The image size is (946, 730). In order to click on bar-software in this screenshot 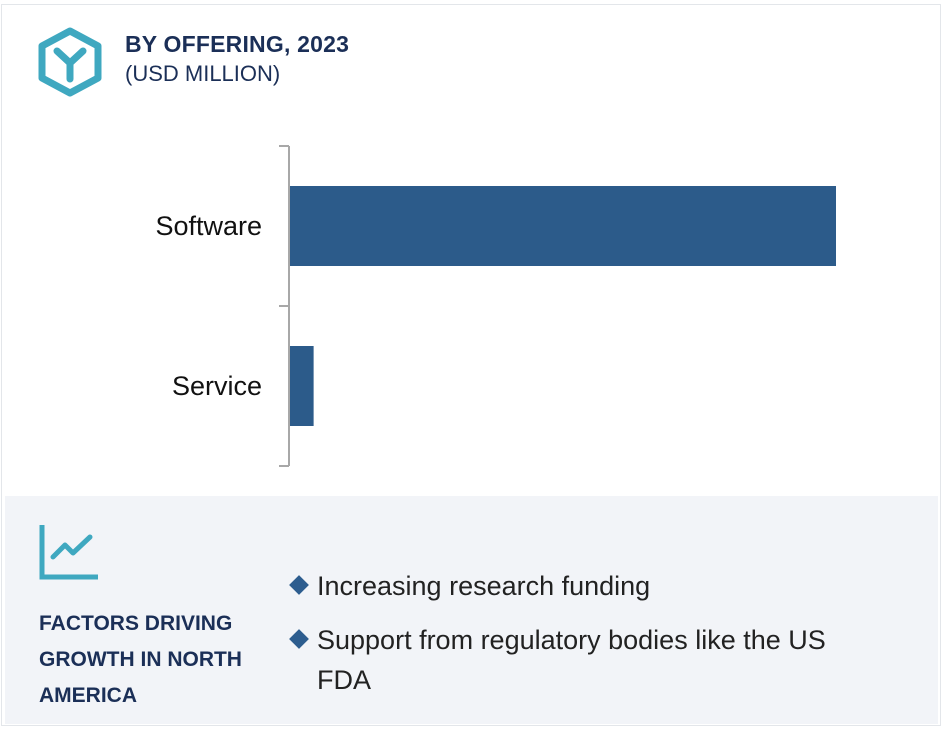, I will do `click(562, 226)`.